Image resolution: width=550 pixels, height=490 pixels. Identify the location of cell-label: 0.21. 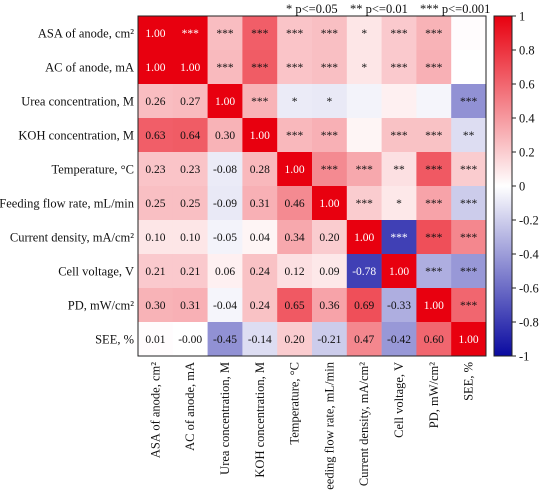
(155, 272).